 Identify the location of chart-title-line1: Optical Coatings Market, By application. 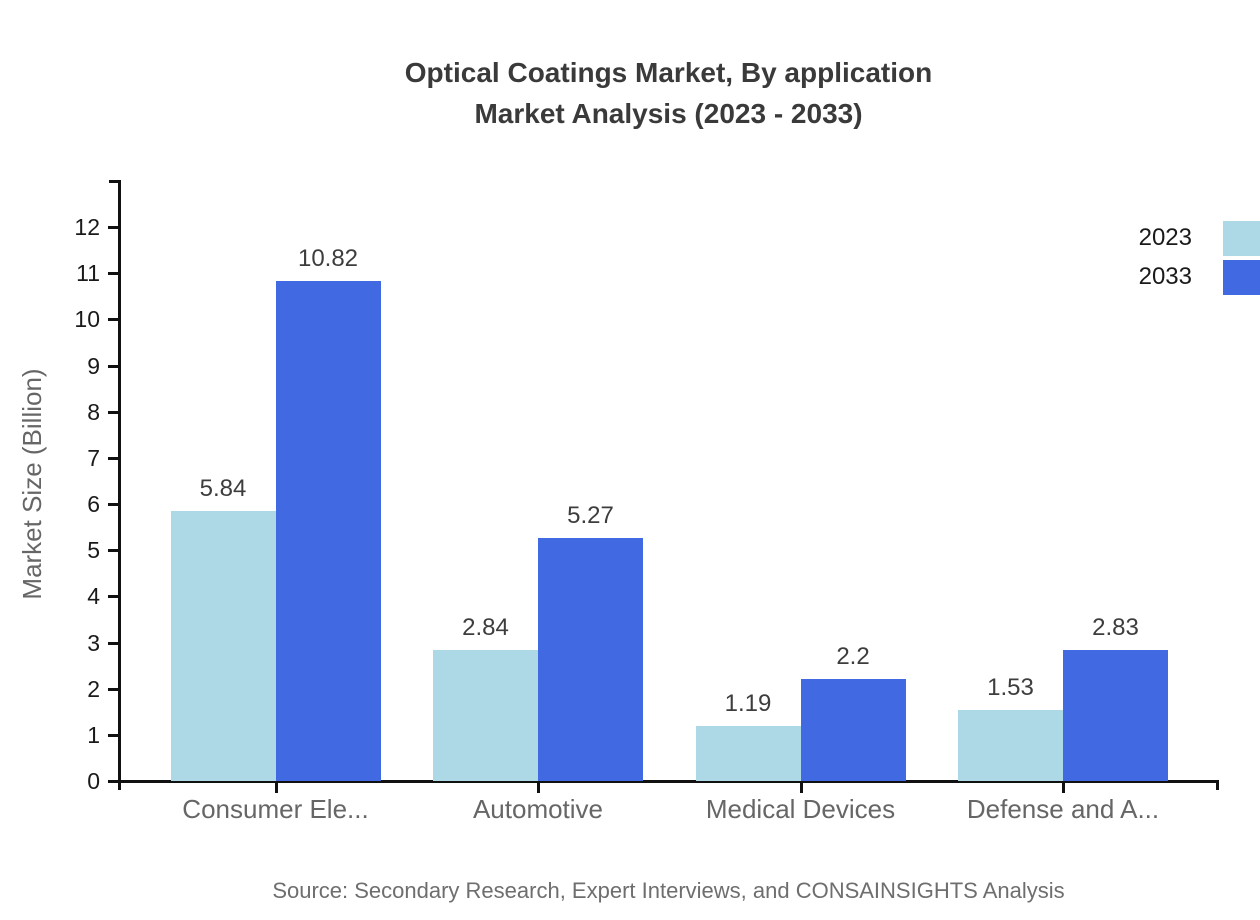
(668, 72).